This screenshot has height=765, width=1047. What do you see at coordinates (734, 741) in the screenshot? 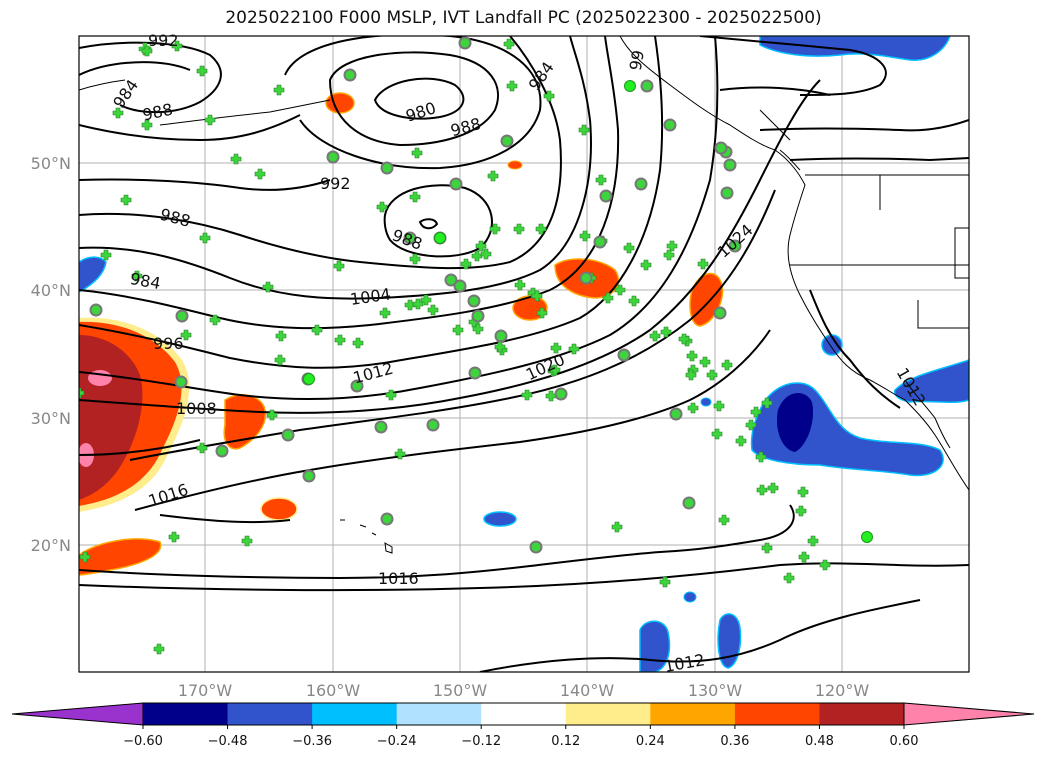
I see `colorbar-tick-label: 0.36` at bounding box center [734, 741].